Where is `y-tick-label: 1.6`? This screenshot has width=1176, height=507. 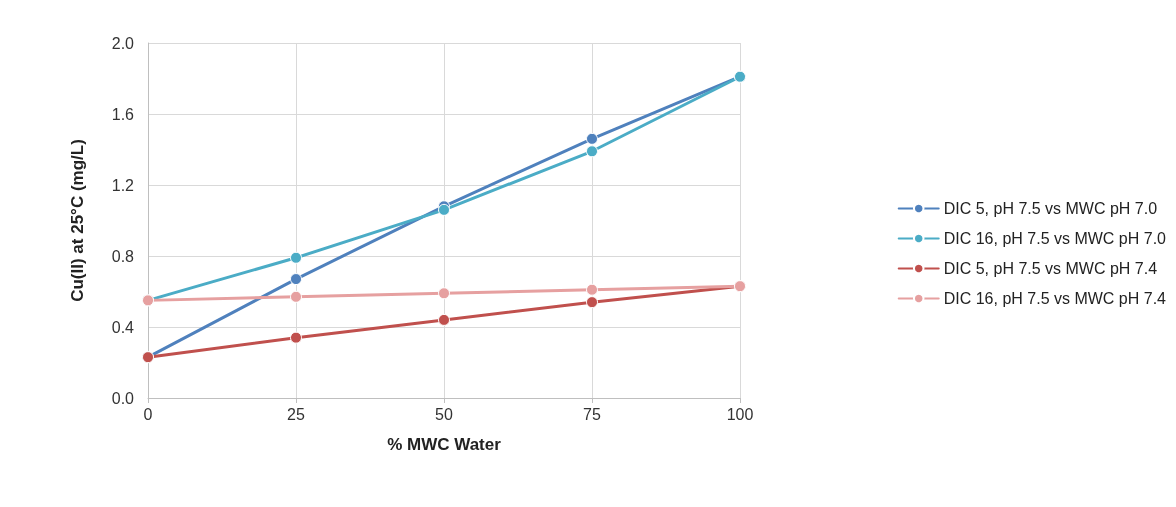
y-tick-label: 1.6 is located at coordinates (123, 114).